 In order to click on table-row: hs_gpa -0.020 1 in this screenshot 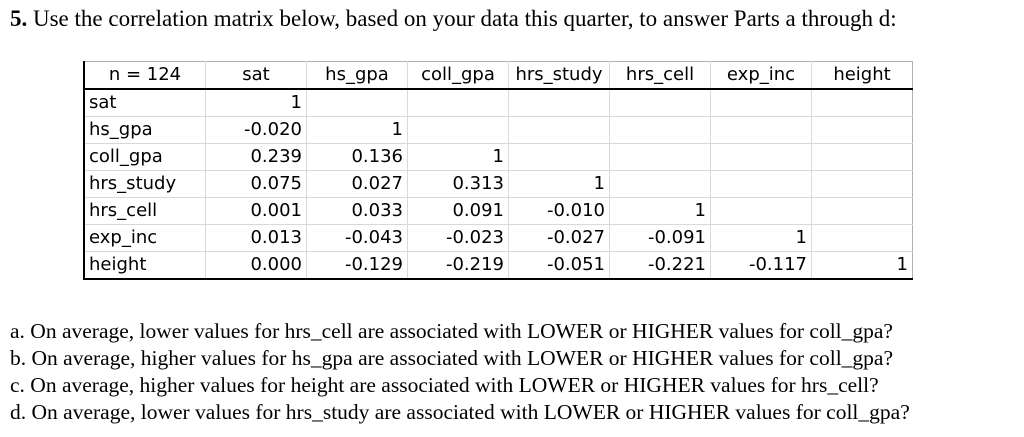, I will do `click(498, 130)`.